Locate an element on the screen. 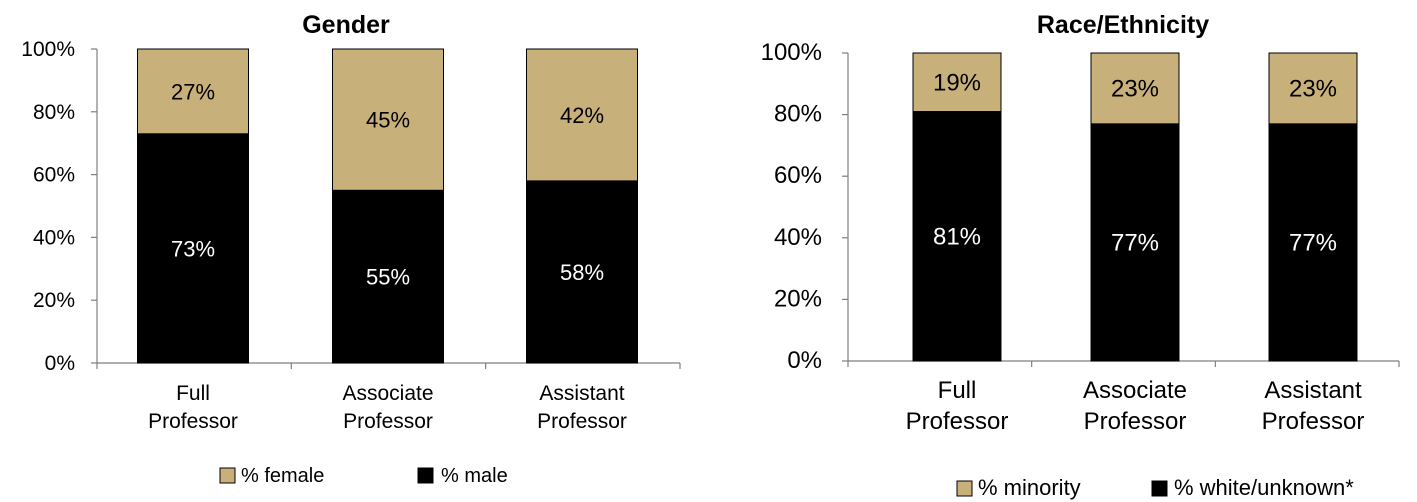 This screenshot has height=502, width=1417. data-label: 27% is located at coordinates (193, 91).